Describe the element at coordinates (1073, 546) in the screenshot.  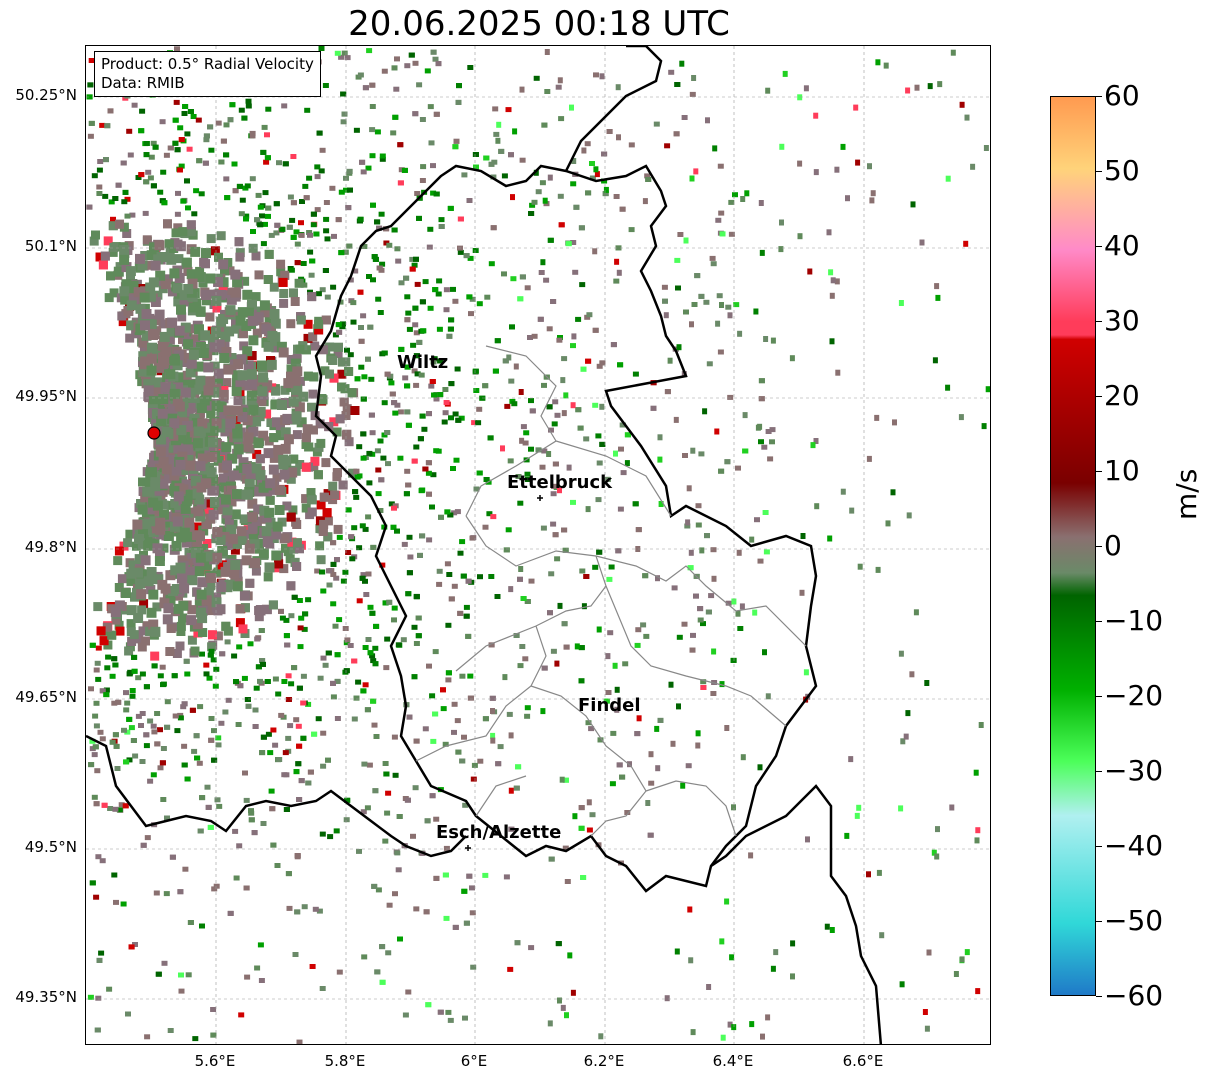
I see `velocity-colorbar` at that location.